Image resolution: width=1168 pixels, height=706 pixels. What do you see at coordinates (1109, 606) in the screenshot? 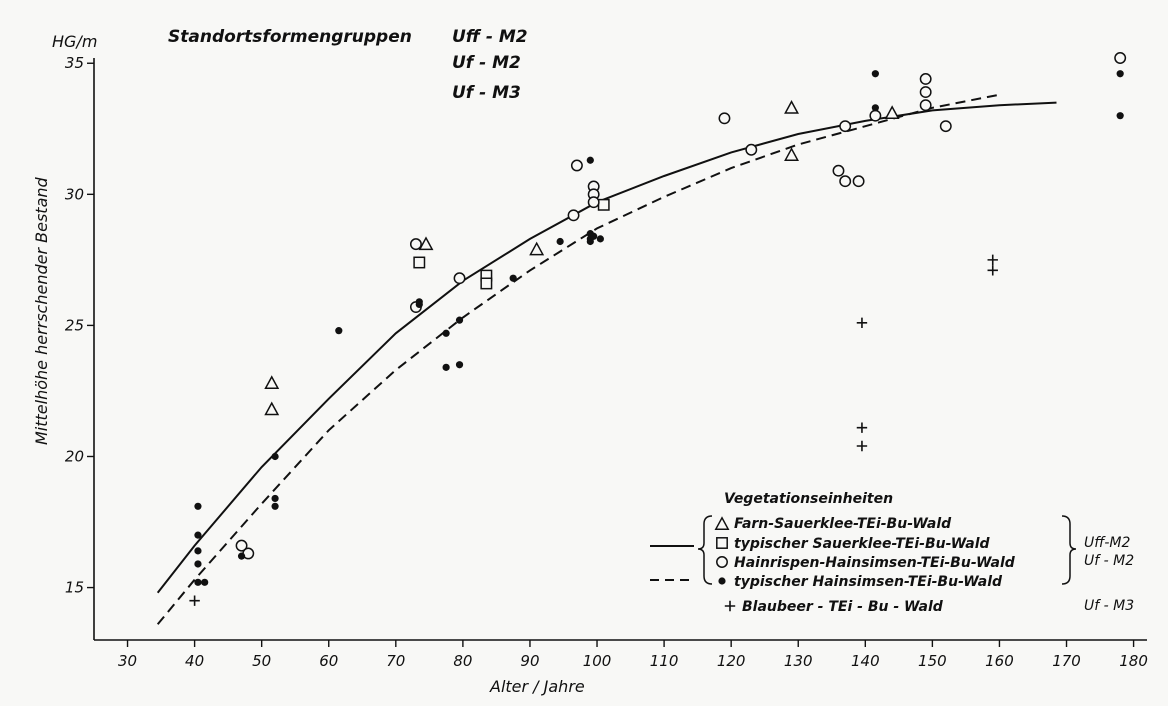
I see `legend-group-3: Uf - M3` at bounding box center [1109, 606].